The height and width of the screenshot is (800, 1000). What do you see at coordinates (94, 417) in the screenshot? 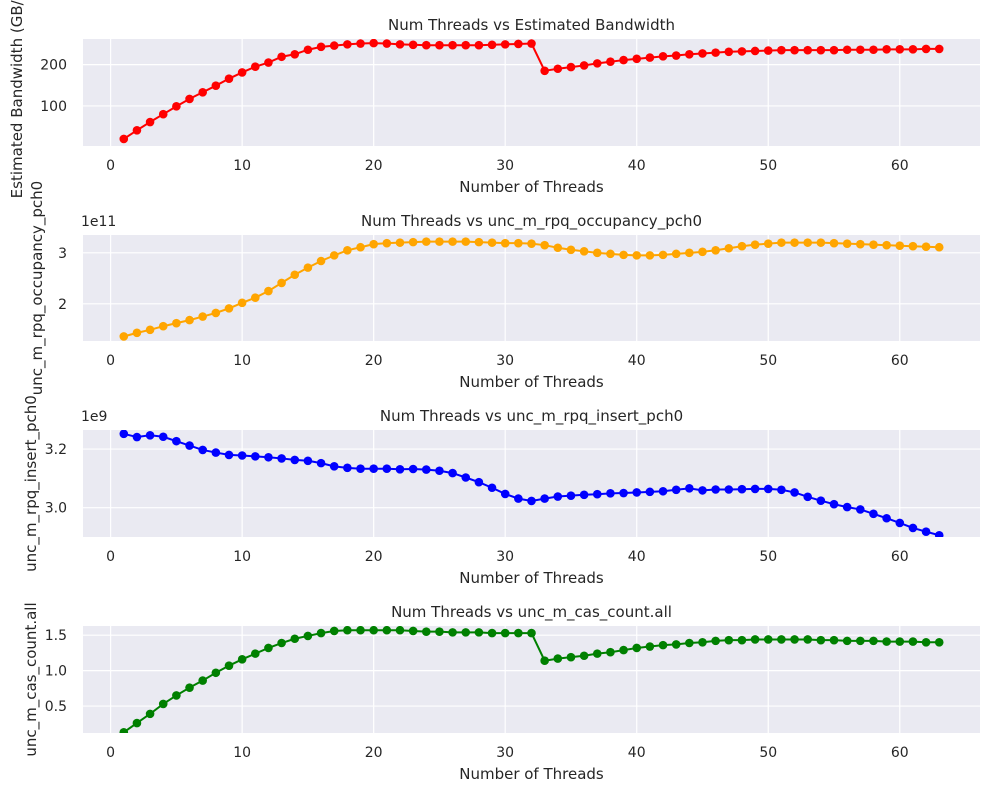
I see `y-offset-label: 1e9` at bounding box center [94, 417].